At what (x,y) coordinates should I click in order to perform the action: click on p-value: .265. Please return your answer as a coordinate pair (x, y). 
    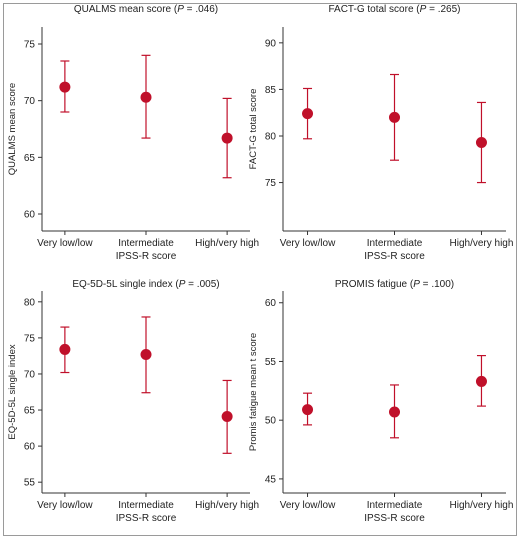
    Looking at the image, I should click on (448, 9).